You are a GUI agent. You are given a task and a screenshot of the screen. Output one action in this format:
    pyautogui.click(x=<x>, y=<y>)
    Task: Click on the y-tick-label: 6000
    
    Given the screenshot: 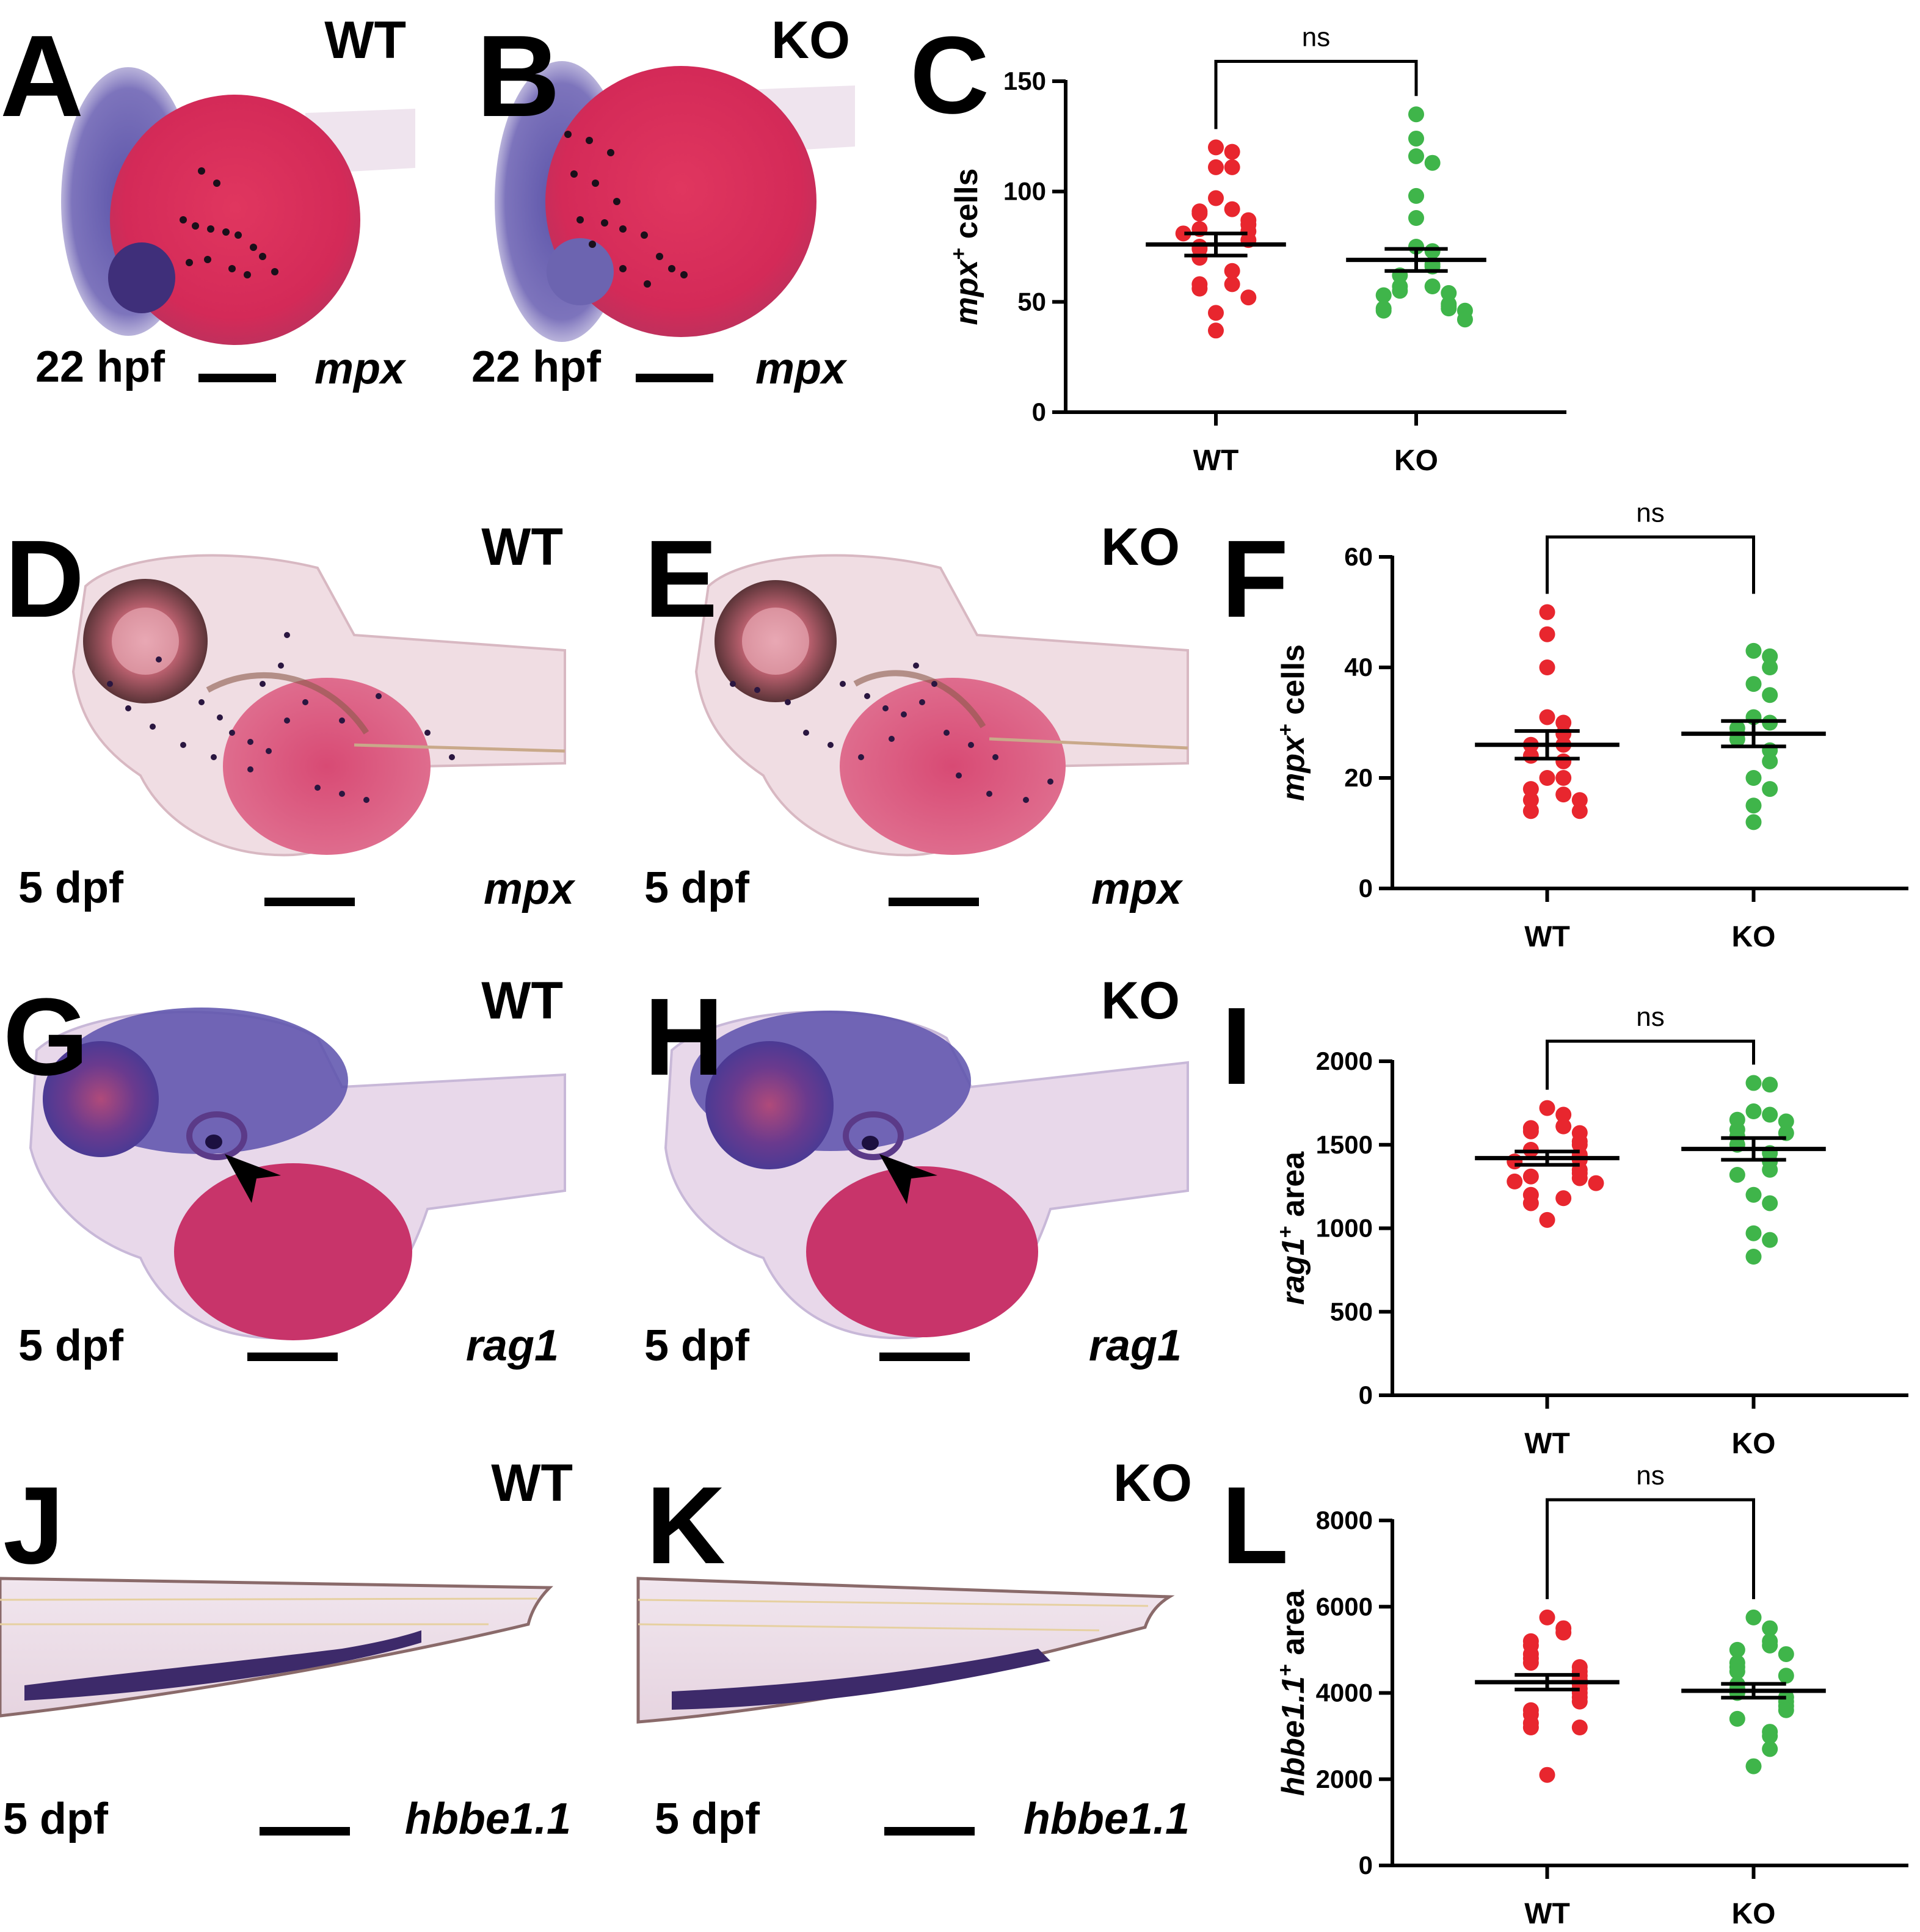 What is the action you would take?
    pyautogui.click(x=1344, y=1606)
    